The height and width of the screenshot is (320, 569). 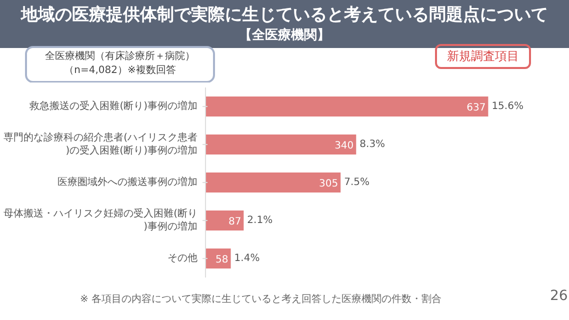 What do you see at coordinates (559, 296) in the screenshot?
I see `text: 26` at bounding box center [559, 296].